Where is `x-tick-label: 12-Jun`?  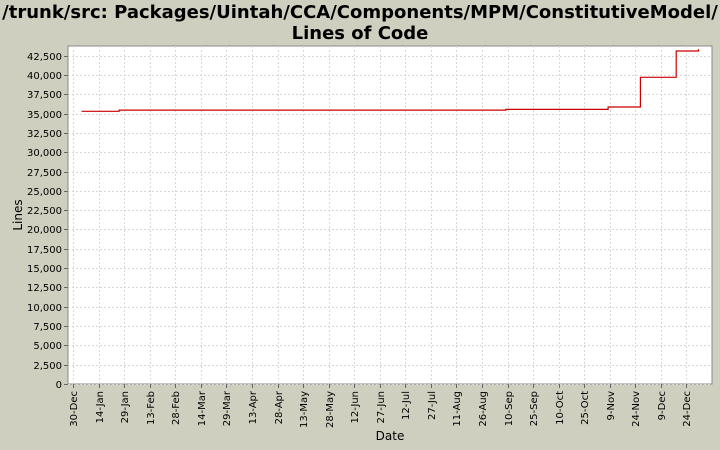 x-tick-label: 12-Jun is located at coordinates (355, 407).